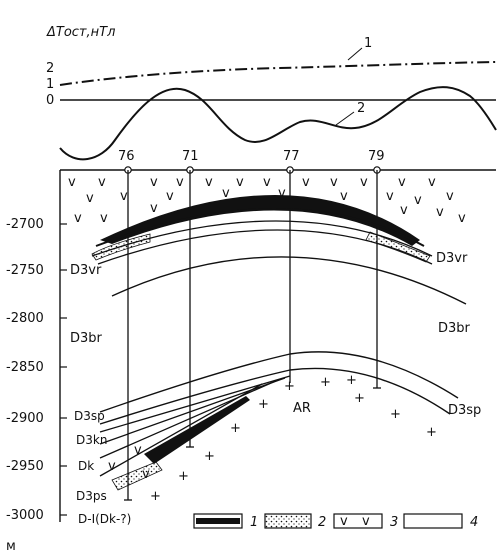  I want to click on coal-layer-thin-upper, so click(260, 227).